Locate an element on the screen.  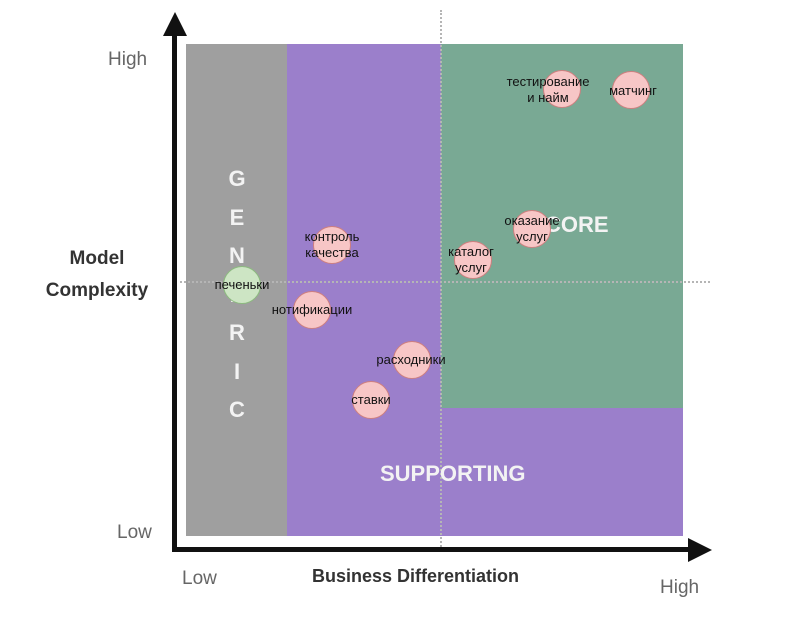
x-axis-high-label: High is located at coordinates (680, 587).